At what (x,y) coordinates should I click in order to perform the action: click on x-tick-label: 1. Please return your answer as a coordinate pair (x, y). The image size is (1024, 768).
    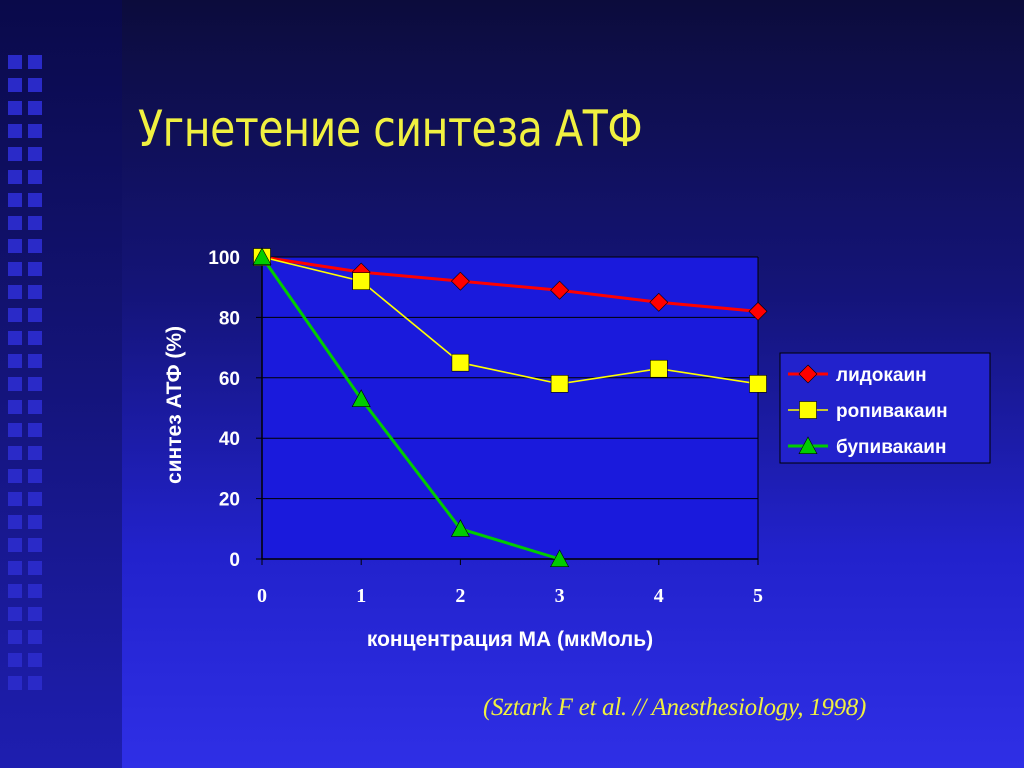
    Looking at the image, I should click on (361, 596).